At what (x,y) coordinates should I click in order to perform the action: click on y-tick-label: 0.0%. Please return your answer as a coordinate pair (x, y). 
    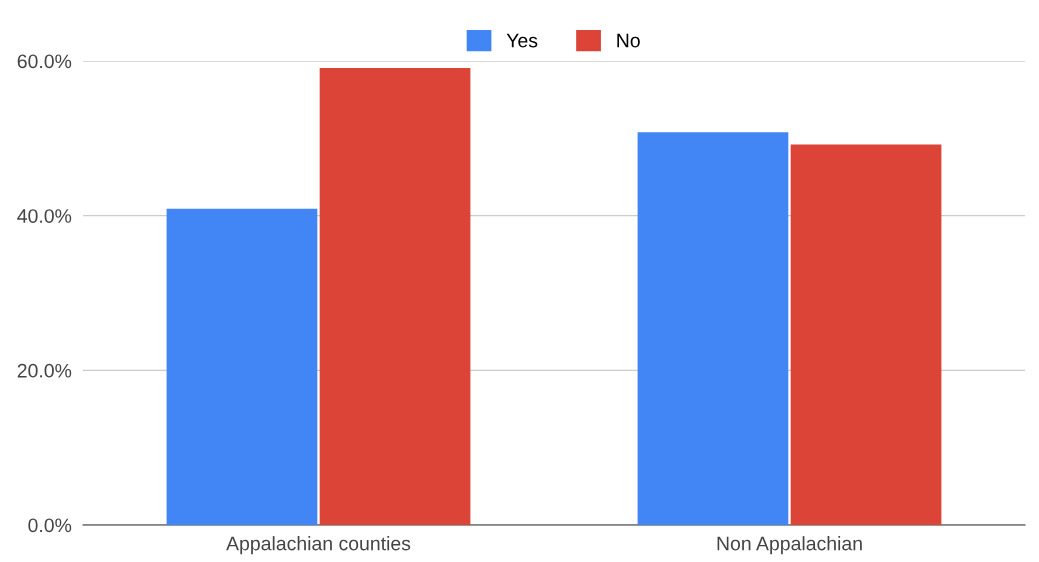
    Looking at the image, I should click on (50, 525).